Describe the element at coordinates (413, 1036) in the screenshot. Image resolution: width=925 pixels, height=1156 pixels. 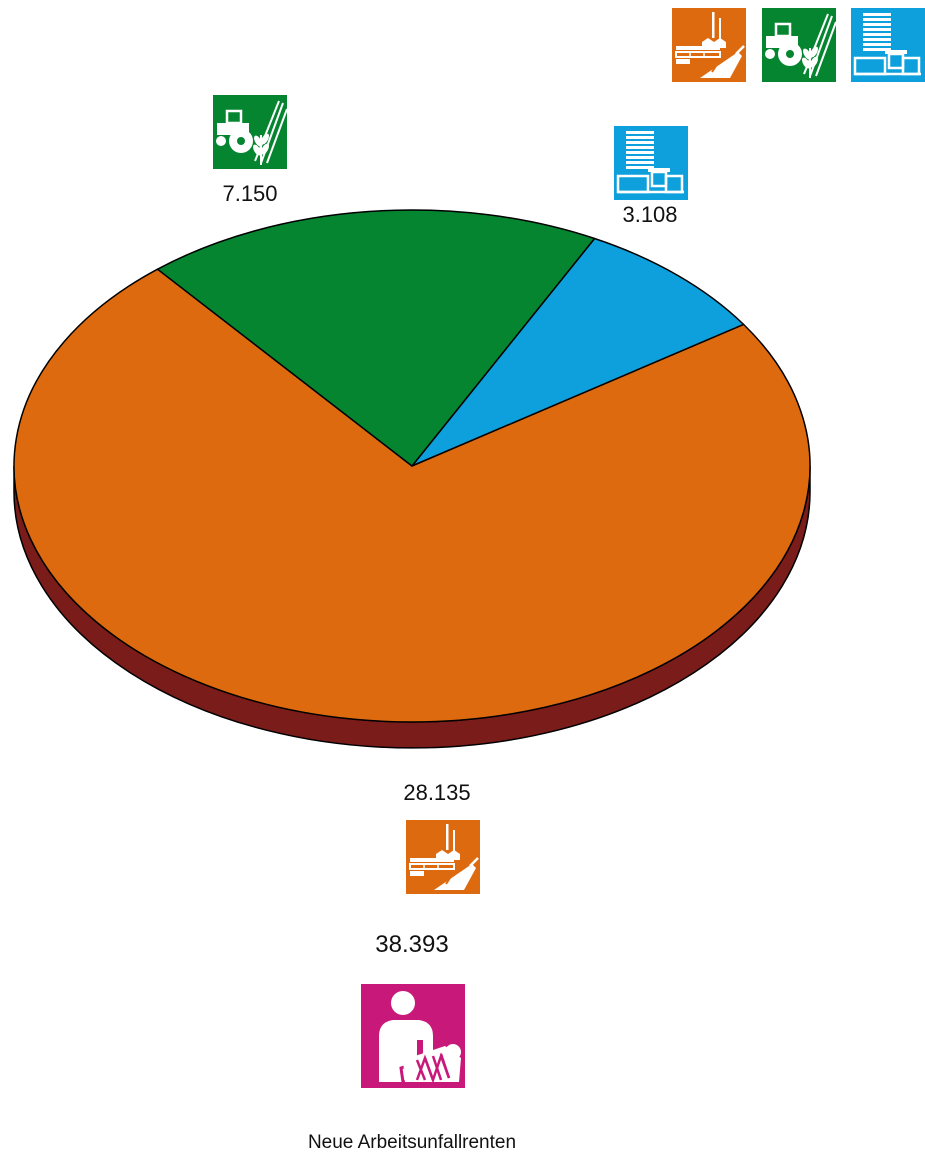
I see `injured-person-icon` at that location.